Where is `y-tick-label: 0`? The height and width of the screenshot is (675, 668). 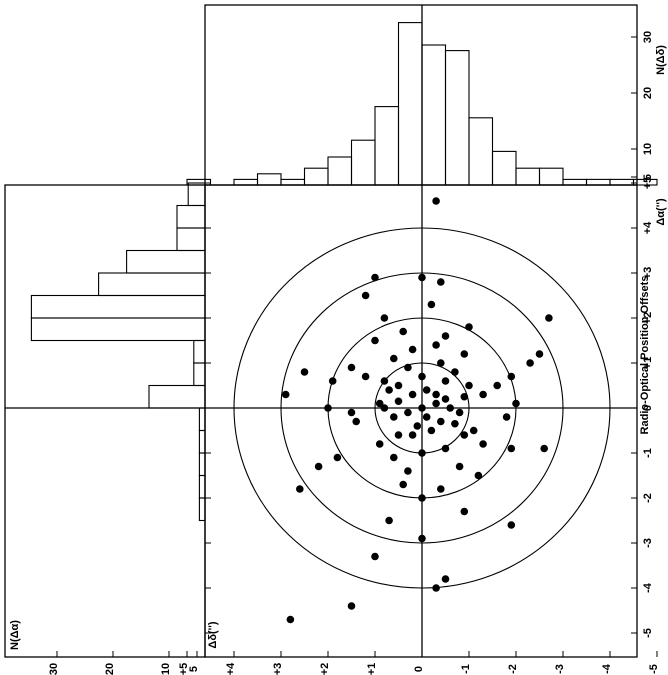 y-tick-label: 0 is located at coordinates (419, 669).